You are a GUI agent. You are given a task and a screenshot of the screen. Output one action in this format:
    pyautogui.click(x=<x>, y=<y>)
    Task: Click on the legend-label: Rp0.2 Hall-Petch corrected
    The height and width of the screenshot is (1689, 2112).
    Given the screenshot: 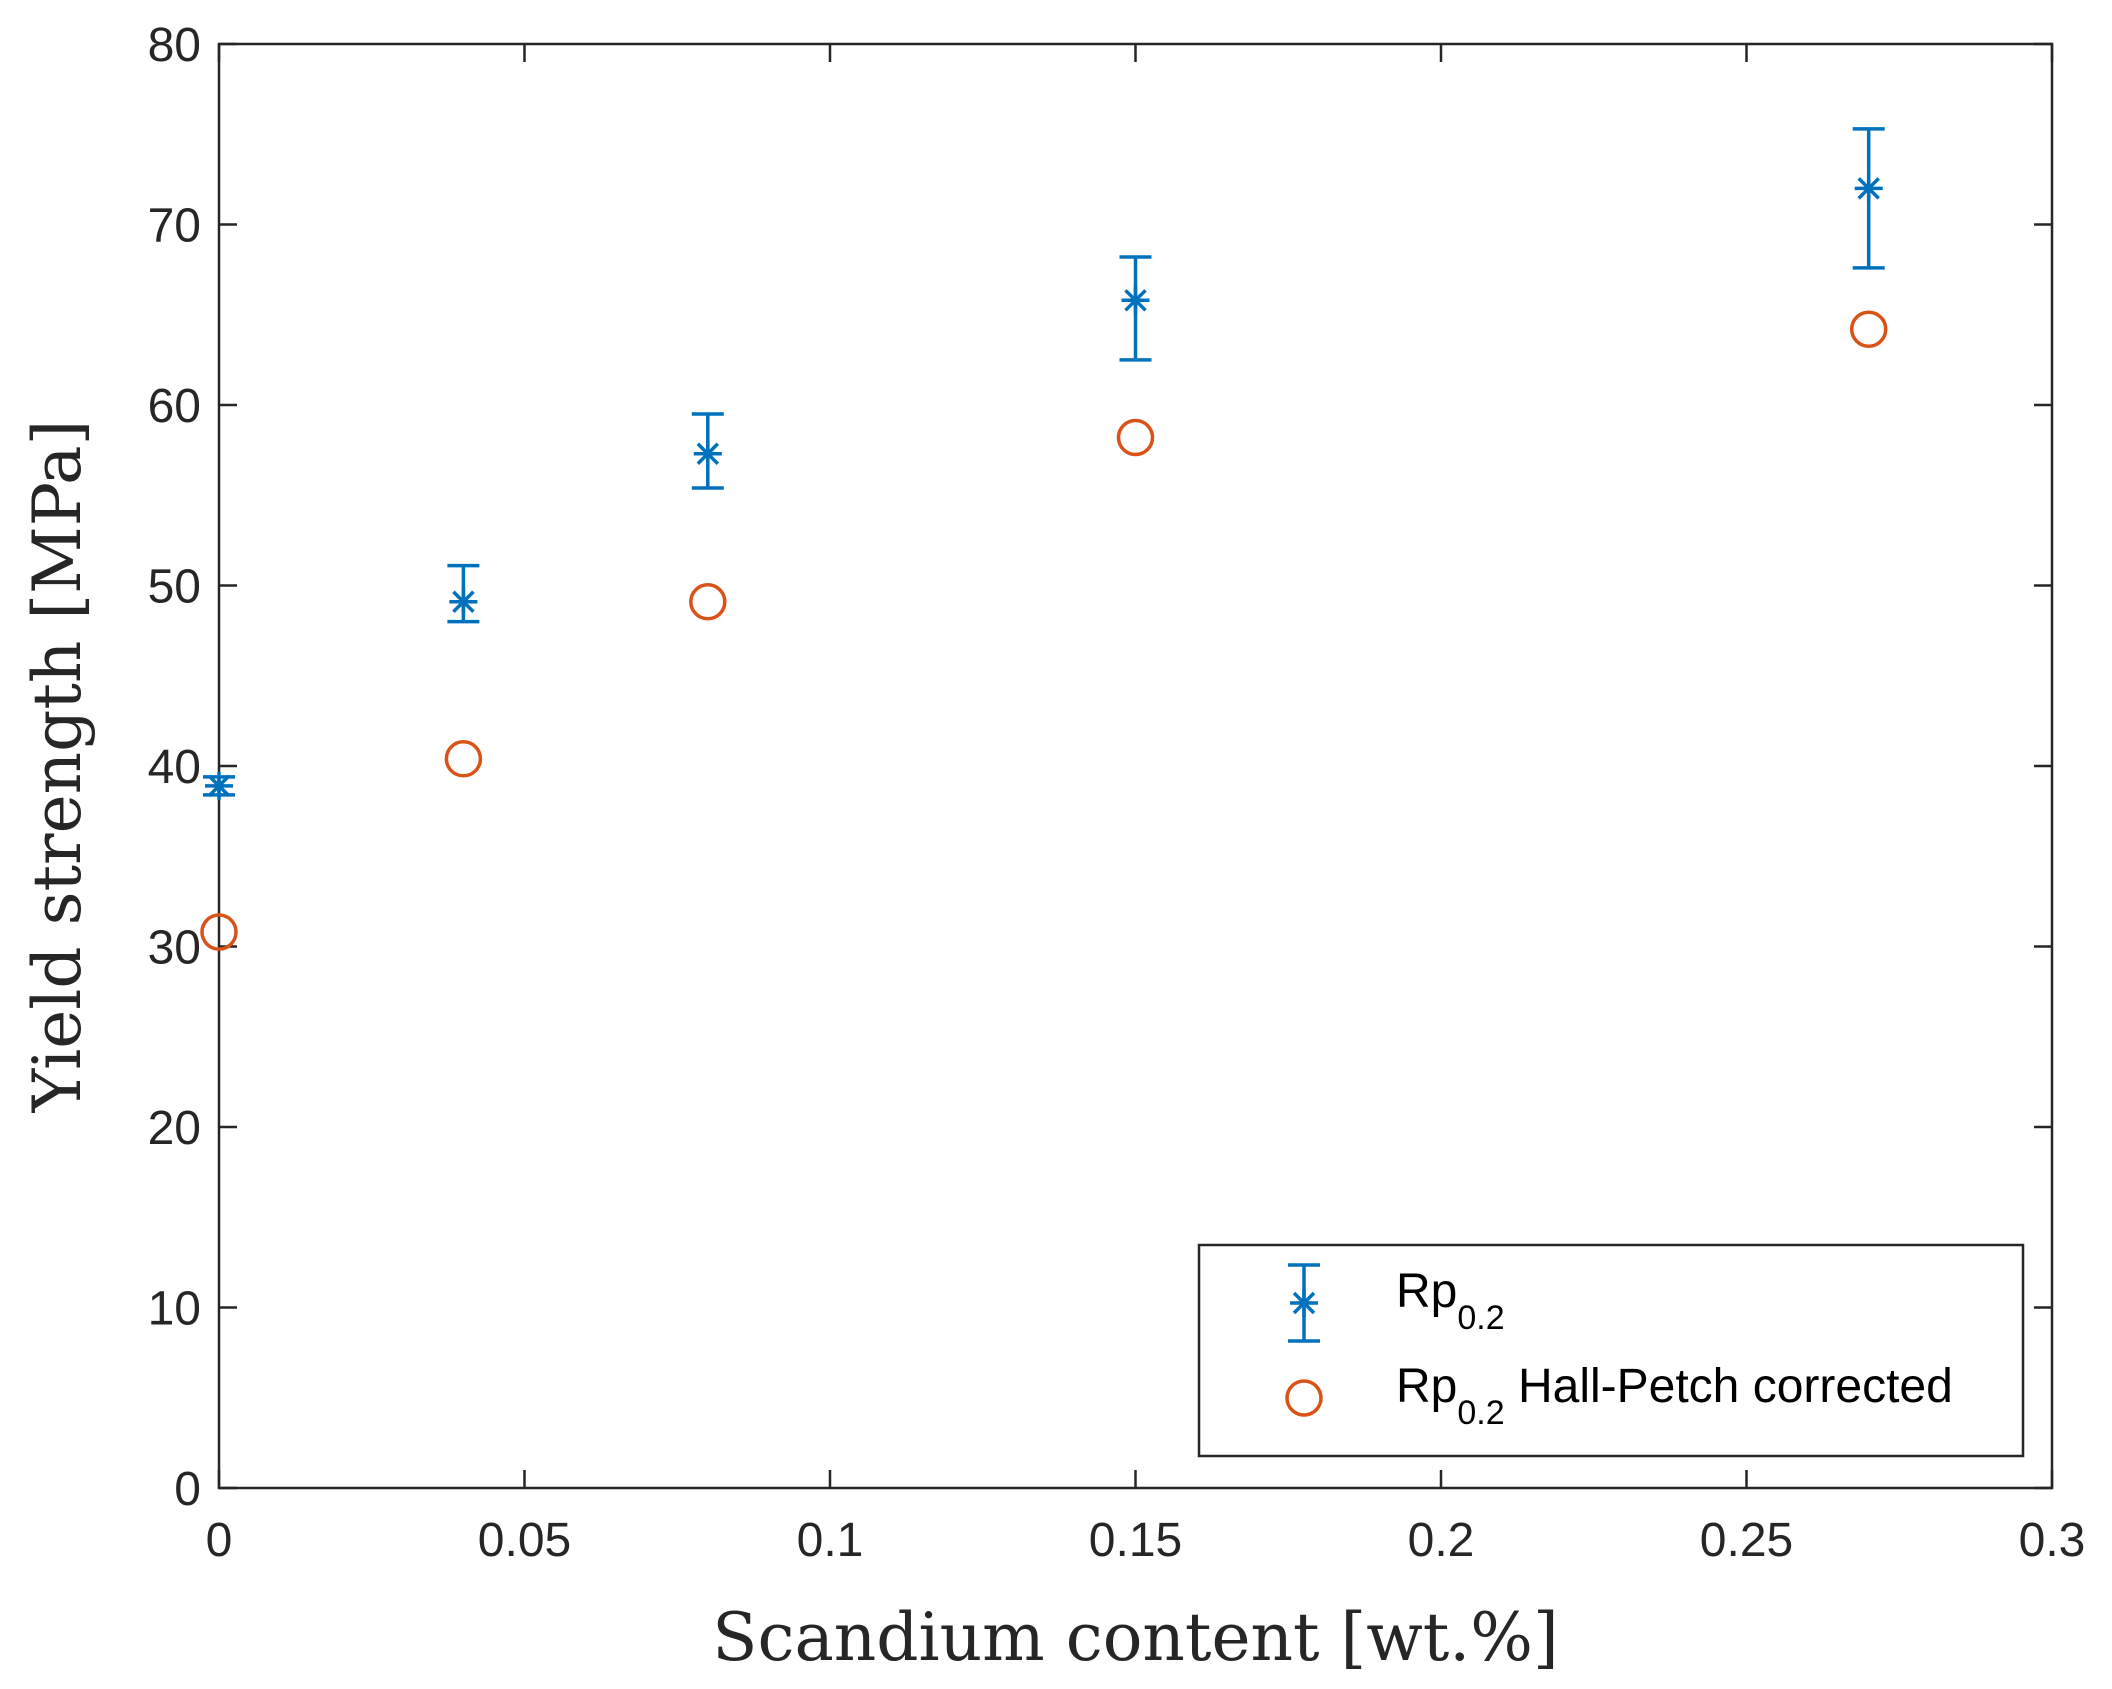 What is the action you would take?
    pyautogui.click(x=1674, y=1396)
    